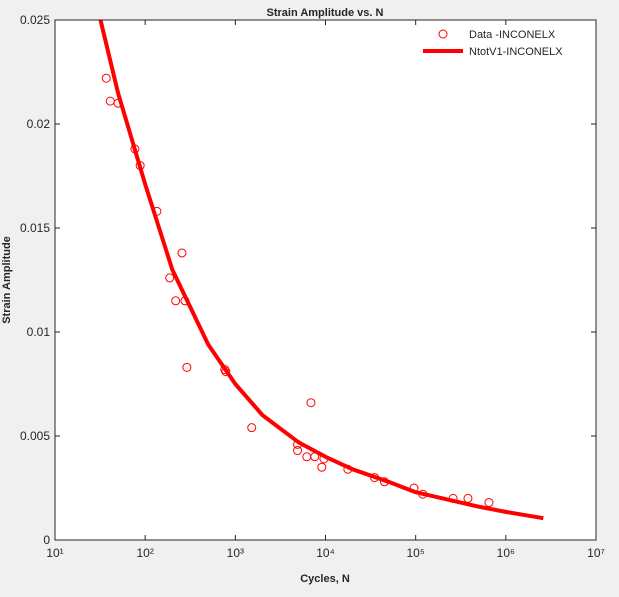 This screenshot has height=597, width=619. I want to click on x-tick-label: 10⁵, so click(416, 553).